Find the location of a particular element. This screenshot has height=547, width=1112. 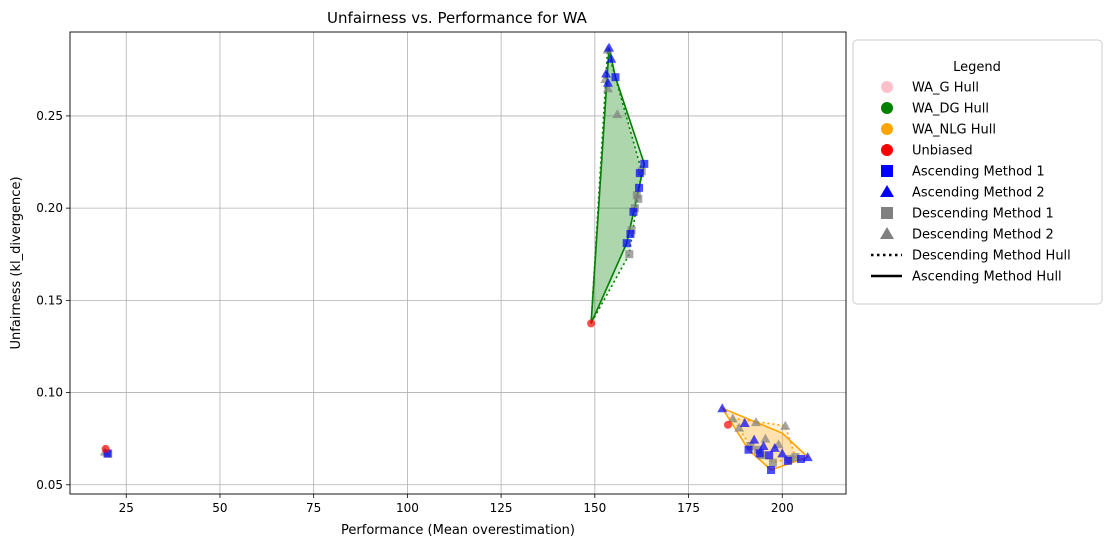

y-tick-label: 0.10 is located at coordinates (49, 393).